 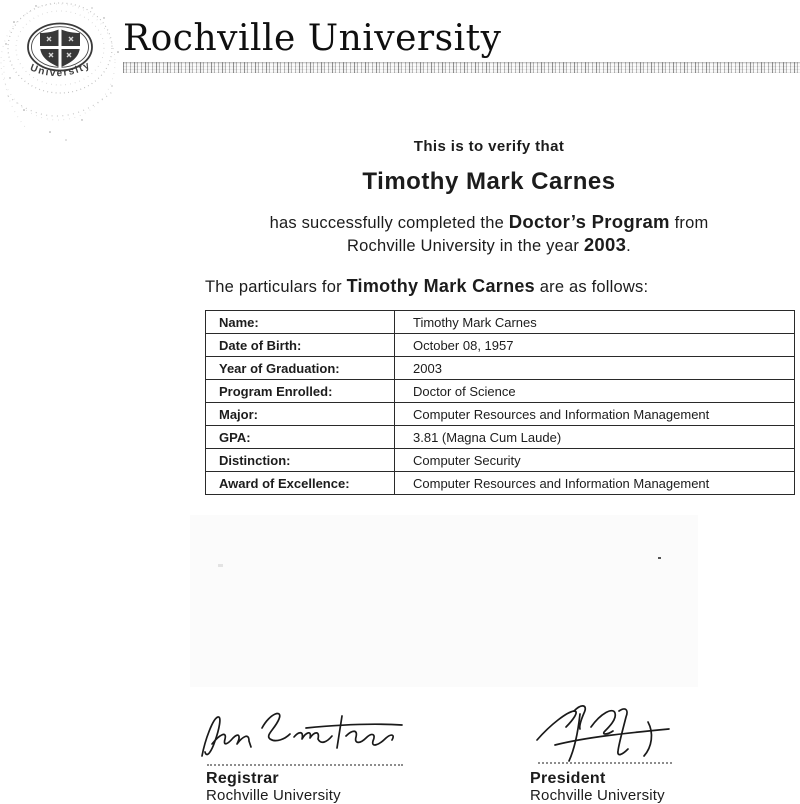 I want to click on particular-value: Doctor of Science, so click(x=464, y=391).